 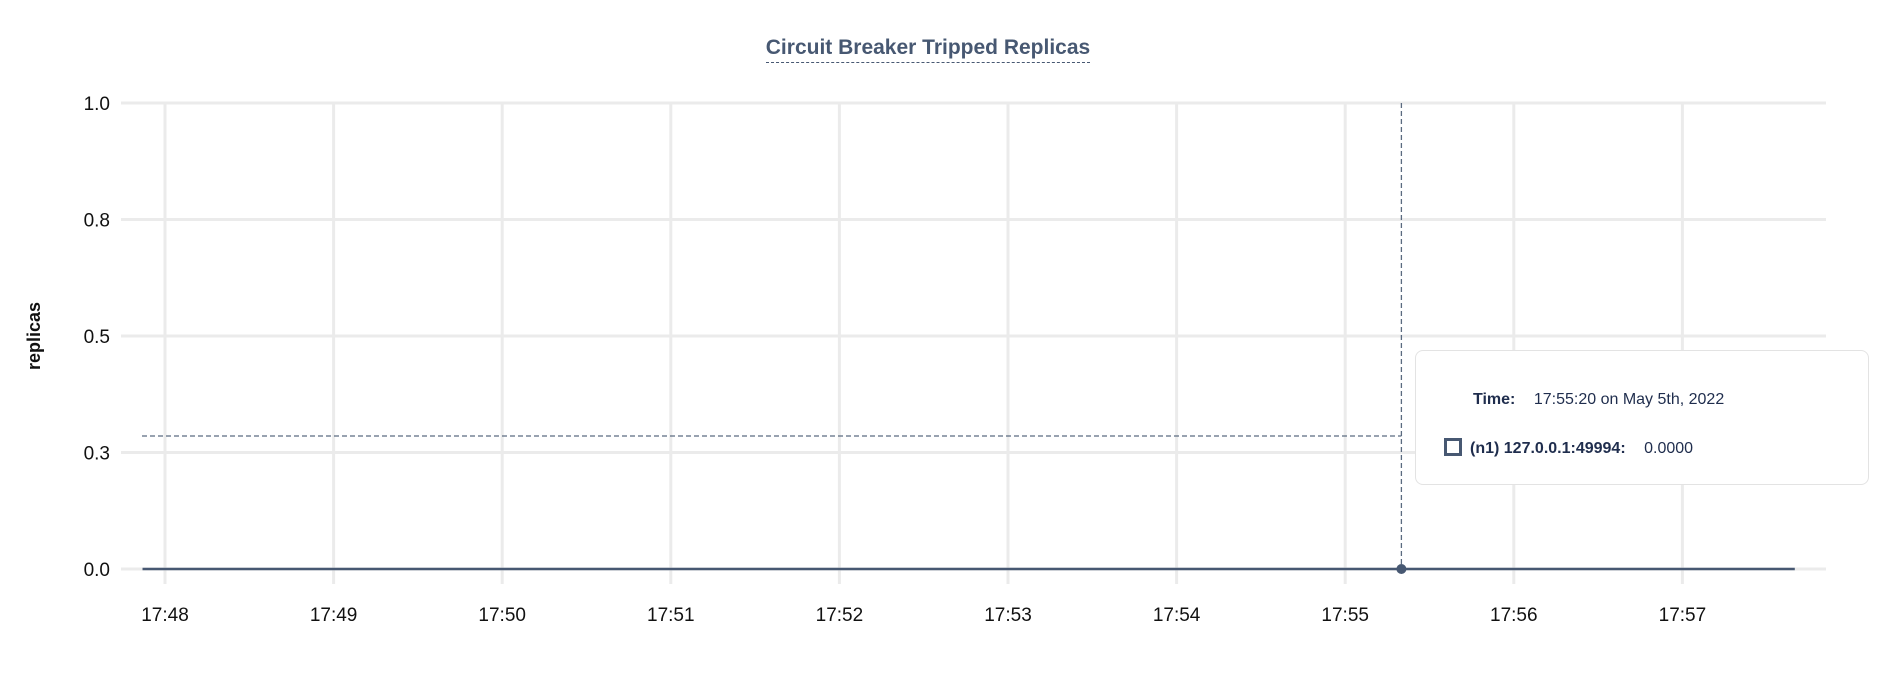 What do you see at coordinates (1669, 448) in the screenshot?
I see `tooltip-series-value: 0.0000` at bounding box center [1669, 448].